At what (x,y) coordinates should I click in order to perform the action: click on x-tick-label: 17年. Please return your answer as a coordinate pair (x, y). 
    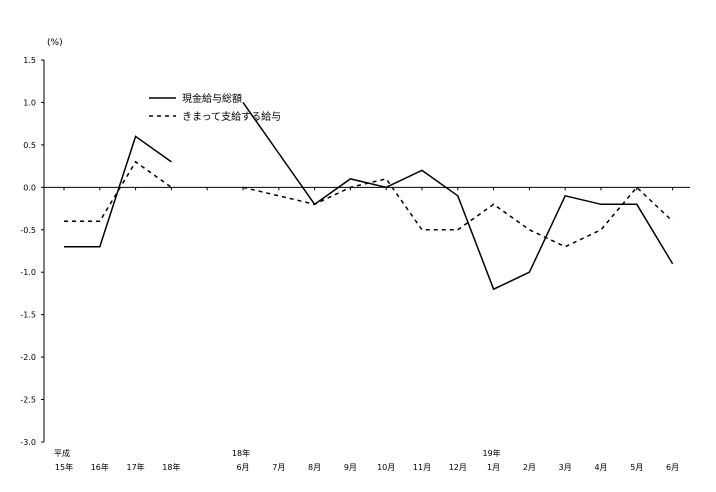
    Looking at the image, I should click on (136, 467).